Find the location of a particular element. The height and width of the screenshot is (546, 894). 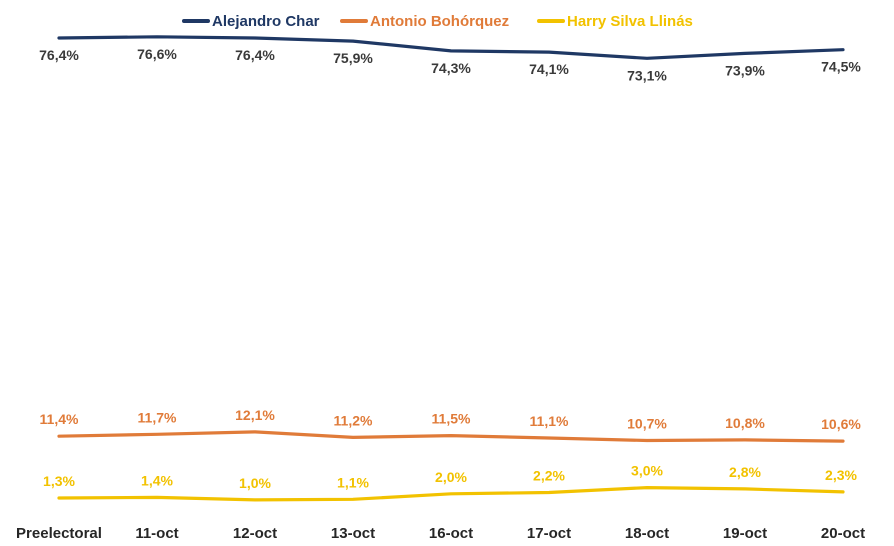

data-label-s3-17-oct: 2,2% is located at coordinates (549, 476).